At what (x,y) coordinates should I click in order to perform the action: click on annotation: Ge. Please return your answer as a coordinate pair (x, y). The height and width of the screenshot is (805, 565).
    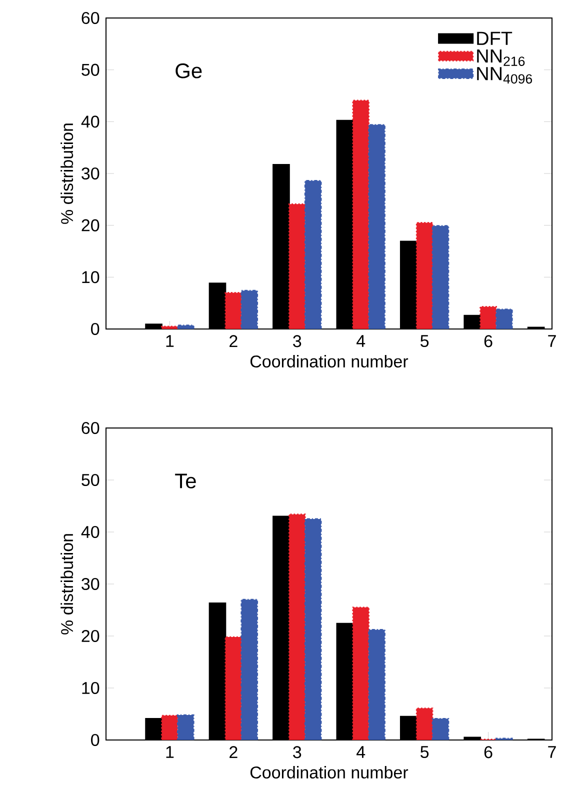
    Looking at the image, I should click on (189, 70).